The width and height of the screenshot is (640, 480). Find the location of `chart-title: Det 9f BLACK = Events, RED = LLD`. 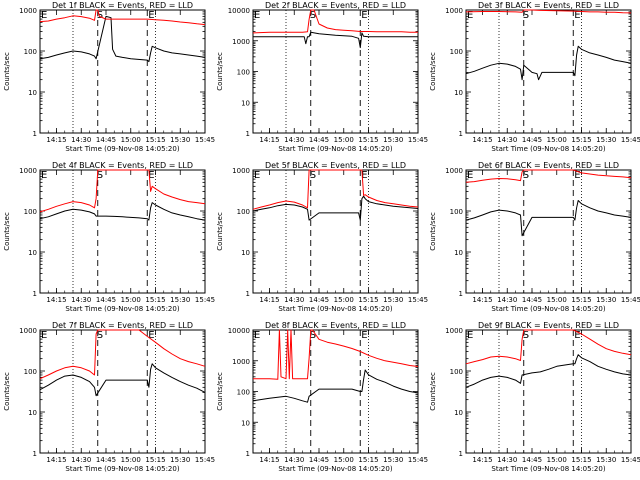

chart-title: Det 9f BLACK = Events, RED = LLD is located at coordinates (548, 325).